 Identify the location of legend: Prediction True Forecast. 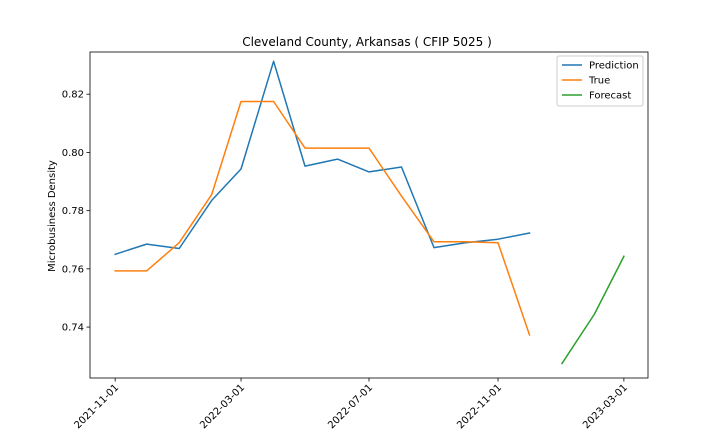
(600, 81).